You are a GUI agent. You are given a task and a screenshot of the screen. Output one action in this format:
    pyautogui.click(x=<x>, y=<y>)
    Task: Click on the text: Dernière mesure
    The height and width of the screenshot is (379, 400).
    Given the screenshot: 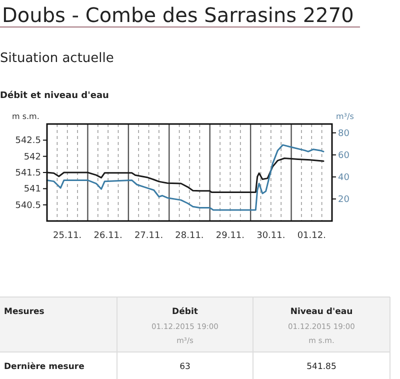 What is the action you would take?
    pyautogui.click(x=44, y=367)
    